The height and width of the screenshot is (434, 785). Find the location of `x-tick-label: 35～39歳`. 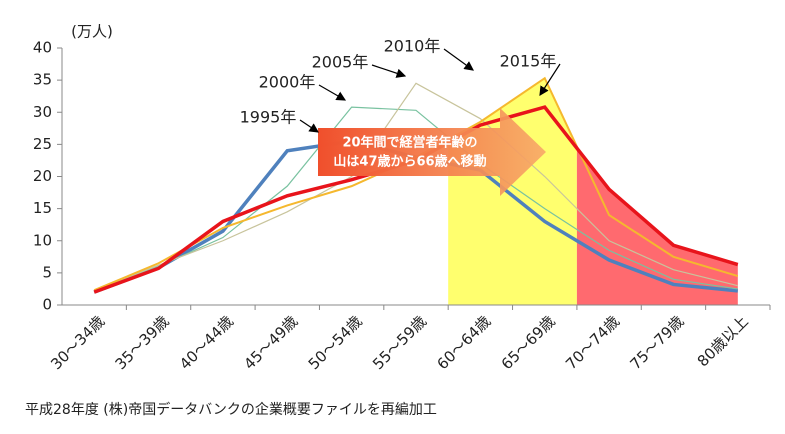

x-tick-label: 35～39歳 is located at coordinates (142, 342).